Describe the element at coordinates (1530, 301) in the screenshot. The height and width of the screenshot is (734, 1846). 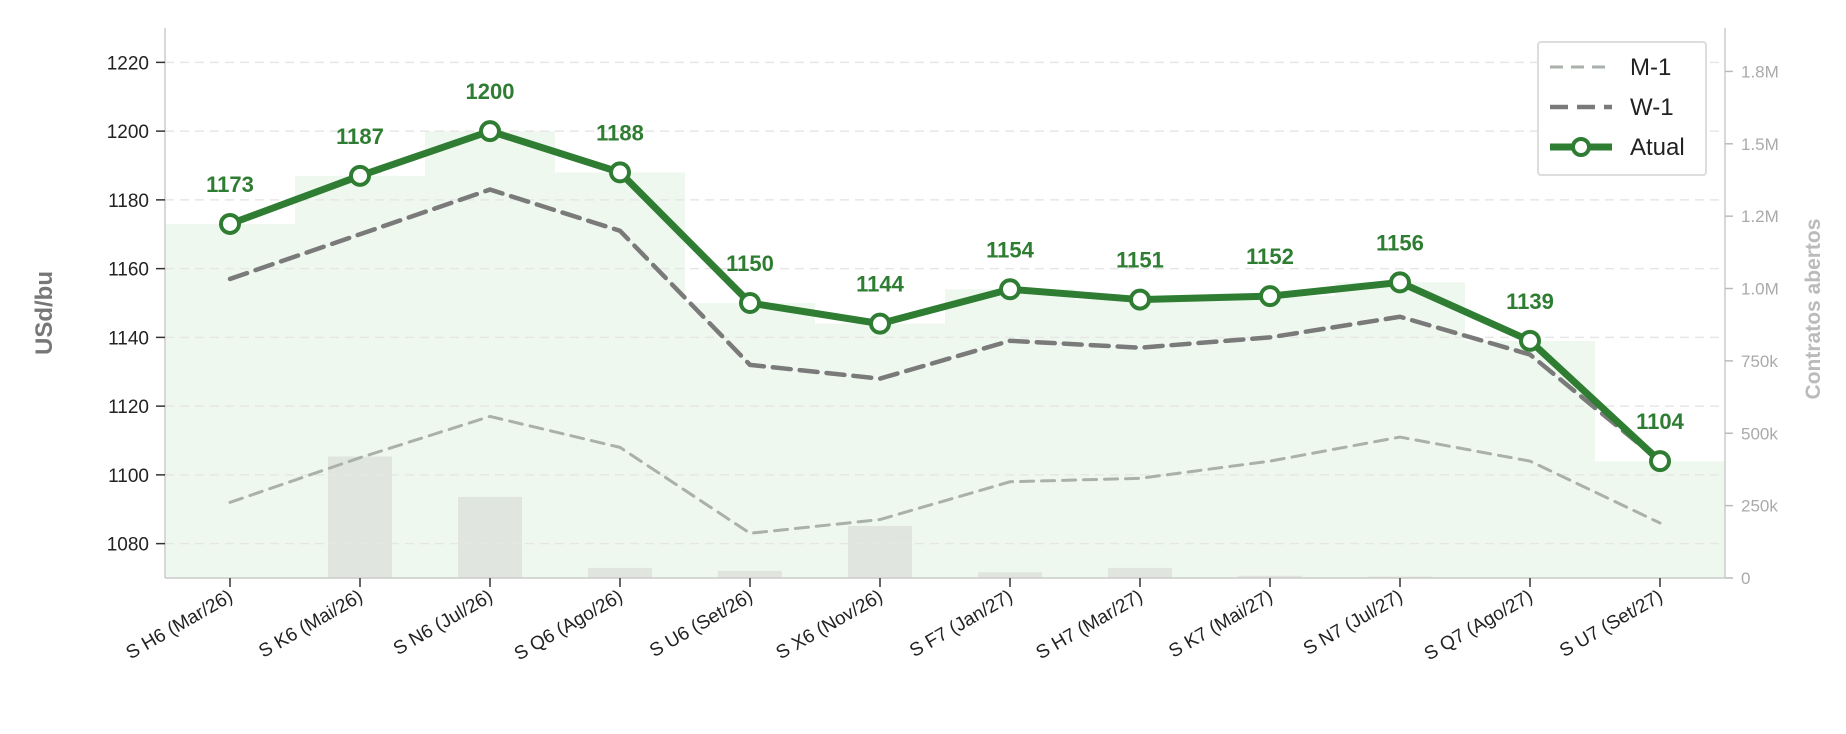
I see `data-label: 1139` at that location.